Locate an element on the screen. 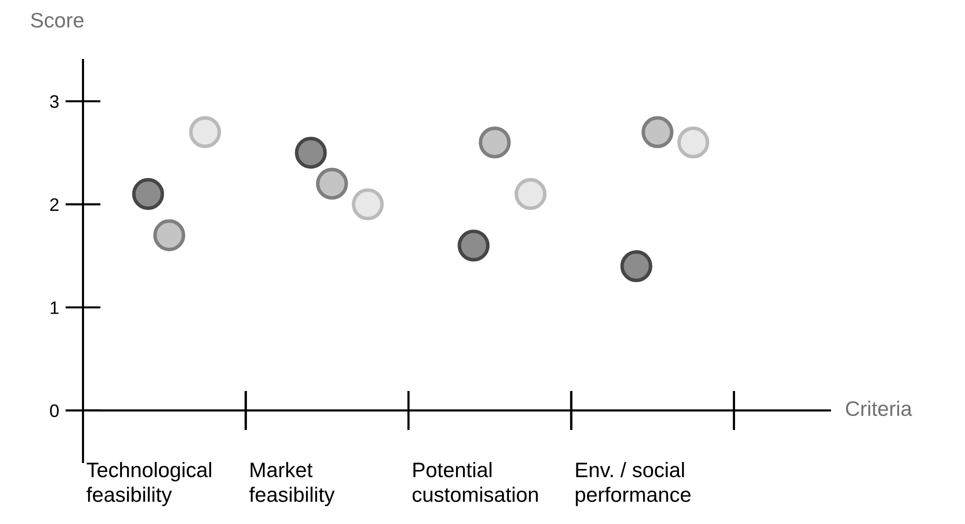  y-tick-label: 0 is located at coordinates (54, 411).